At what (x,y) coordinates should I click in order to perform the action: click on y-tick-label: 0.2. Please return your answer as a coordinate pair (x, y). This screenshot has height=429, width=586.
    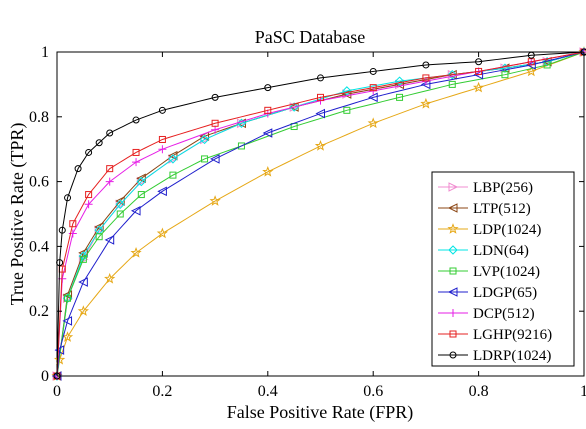
    Looking at the image, I should click on (39, 311).